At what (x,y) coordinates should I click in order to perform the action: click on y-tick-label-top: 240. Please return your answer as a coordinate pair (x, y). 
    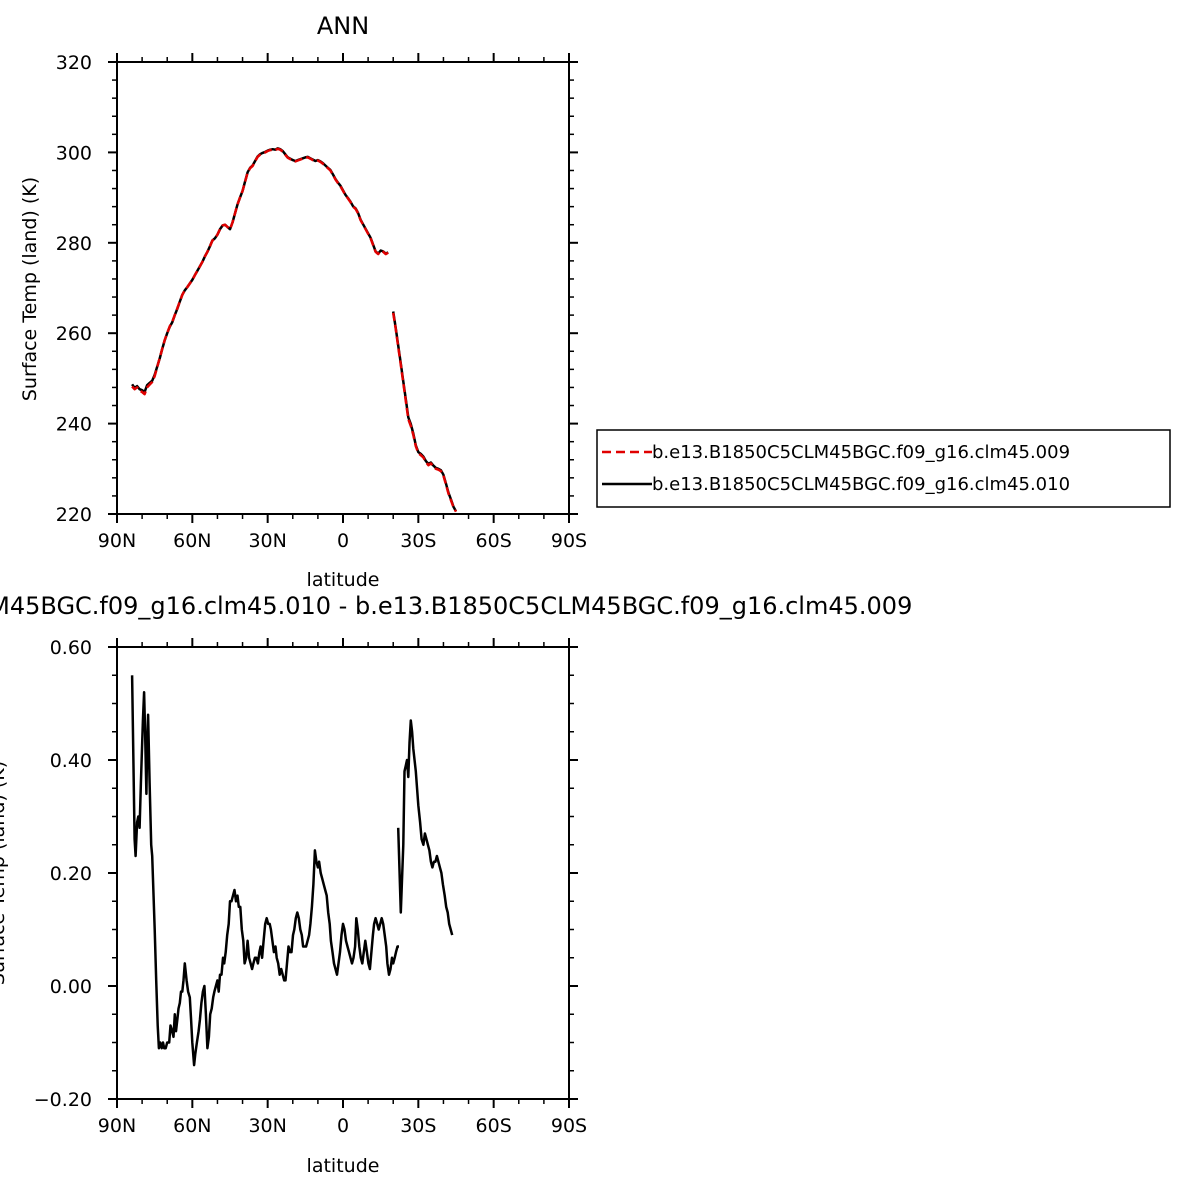
    Looking at the image, I should click on (74, 425).